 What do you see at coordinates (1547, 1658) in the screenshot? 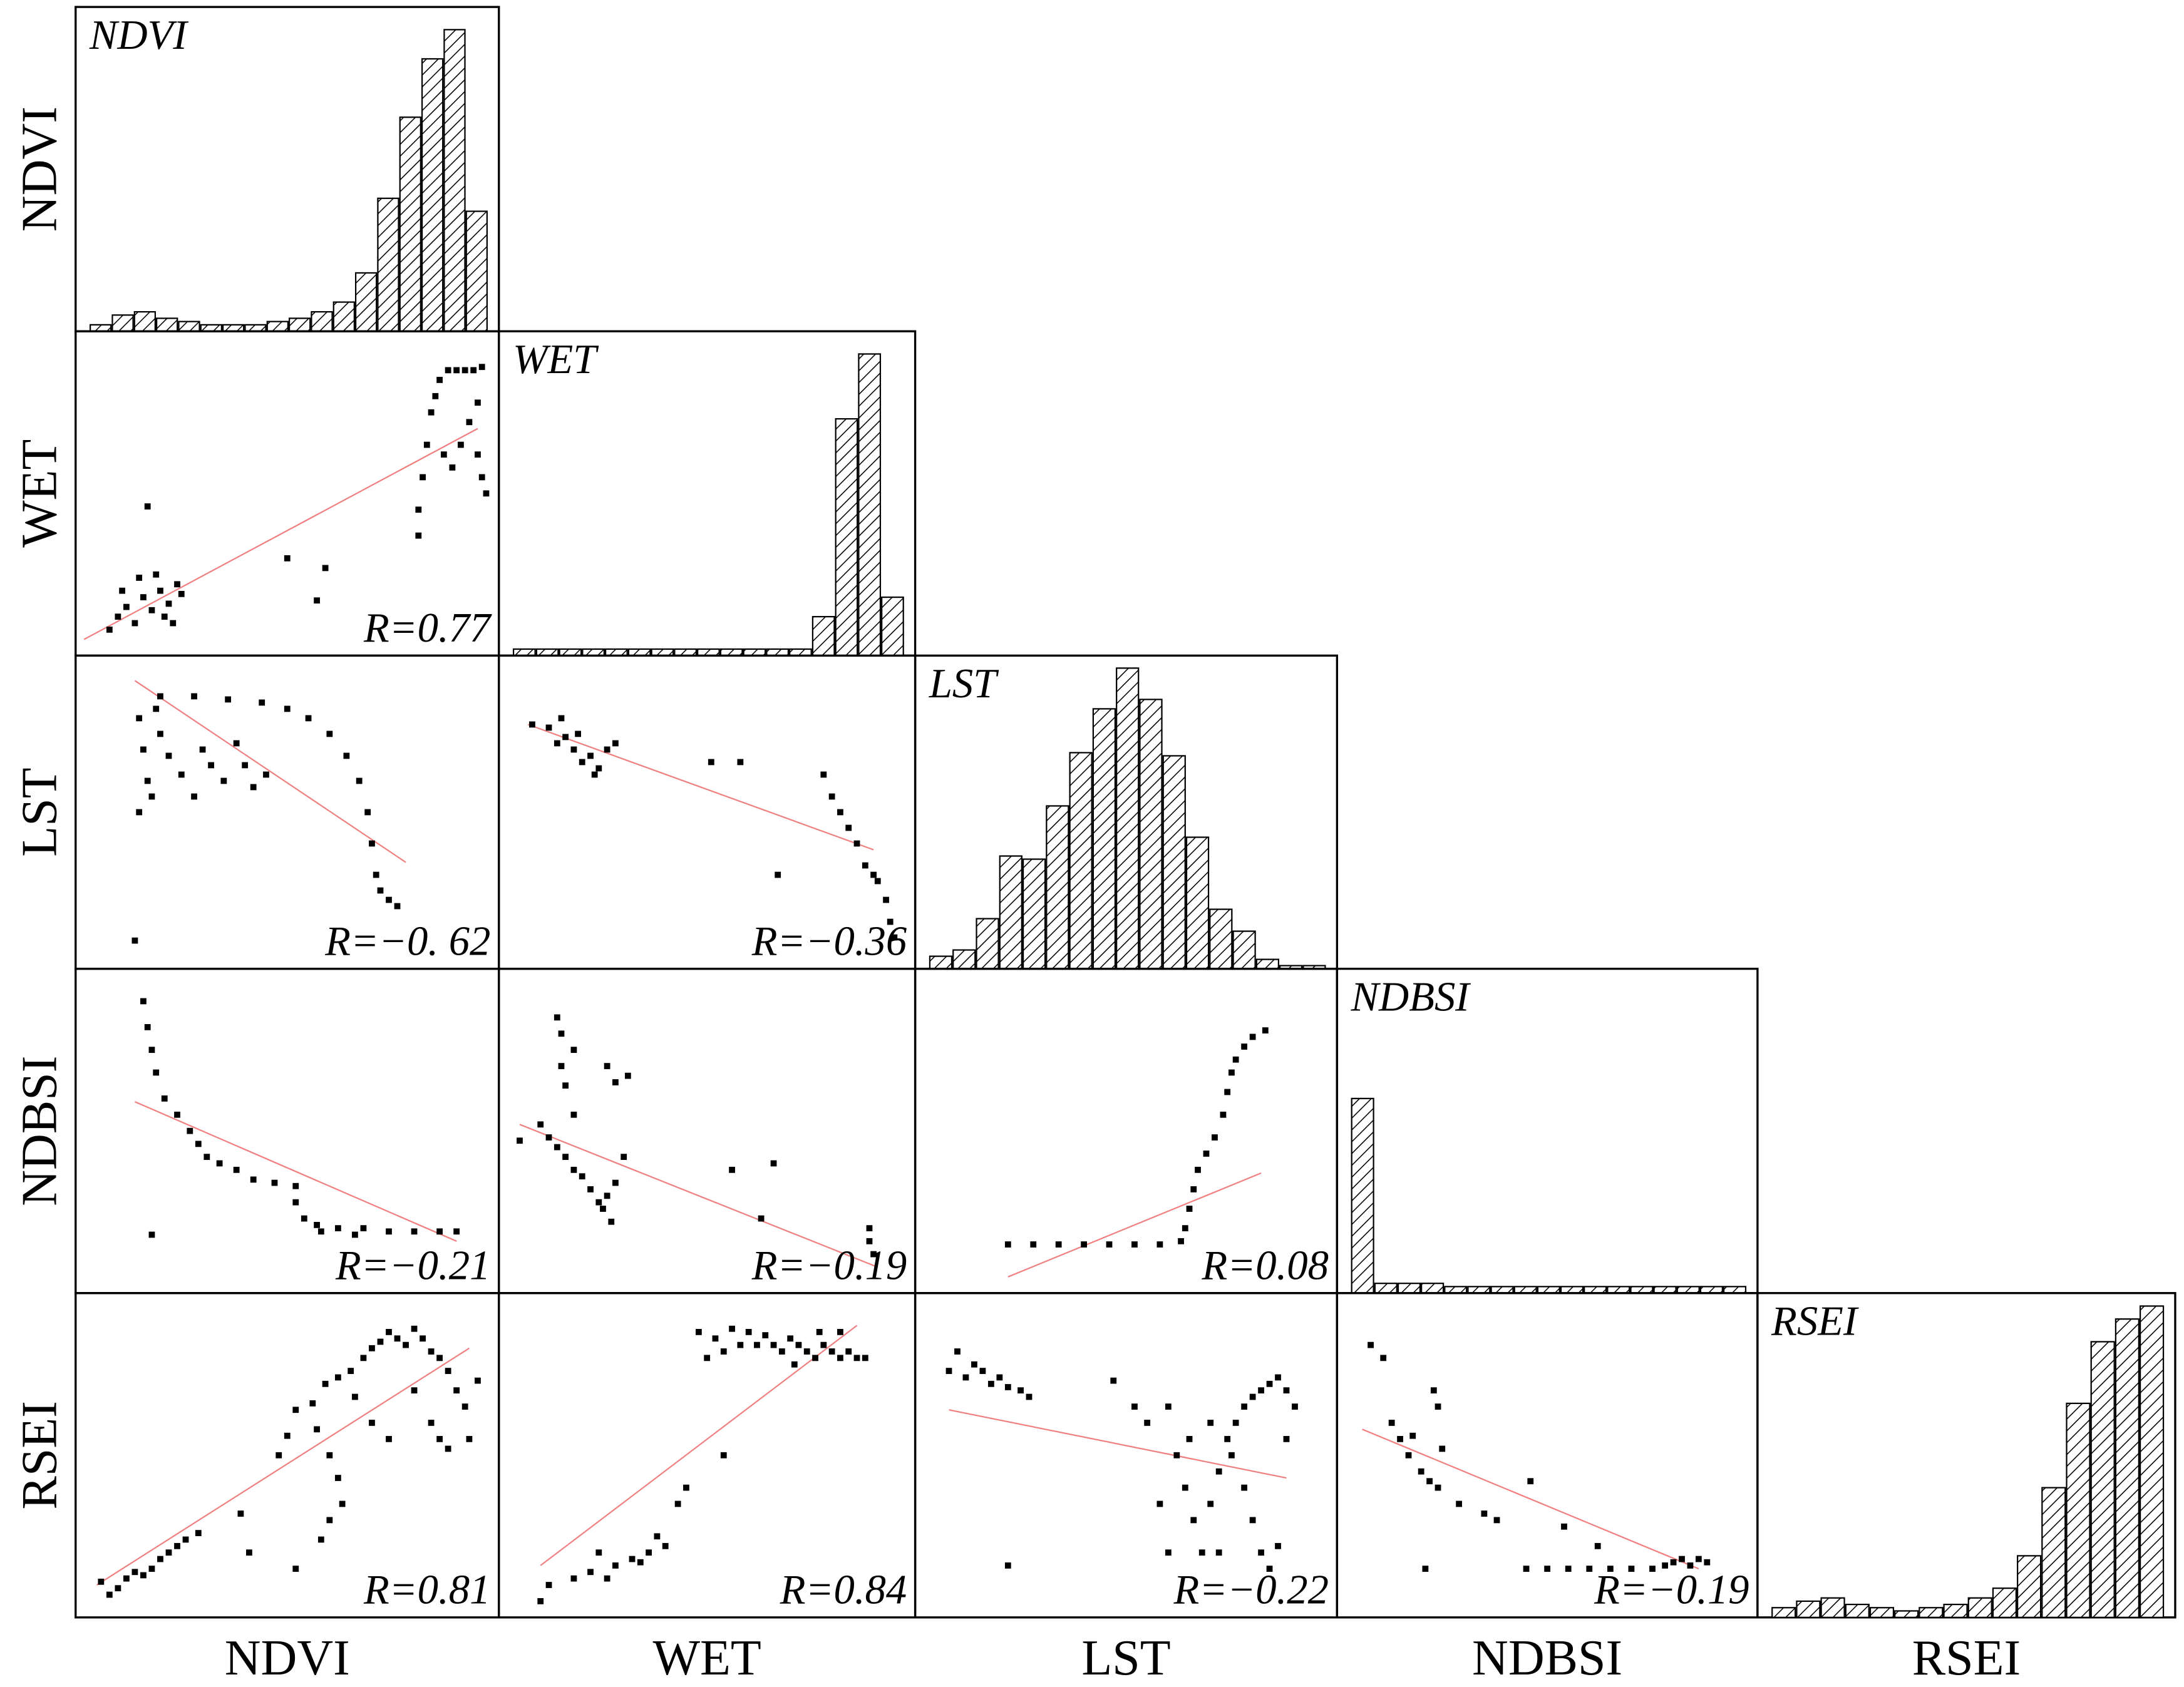
I see `column-label: NDBSI` at bounding box center [1547, 1658].